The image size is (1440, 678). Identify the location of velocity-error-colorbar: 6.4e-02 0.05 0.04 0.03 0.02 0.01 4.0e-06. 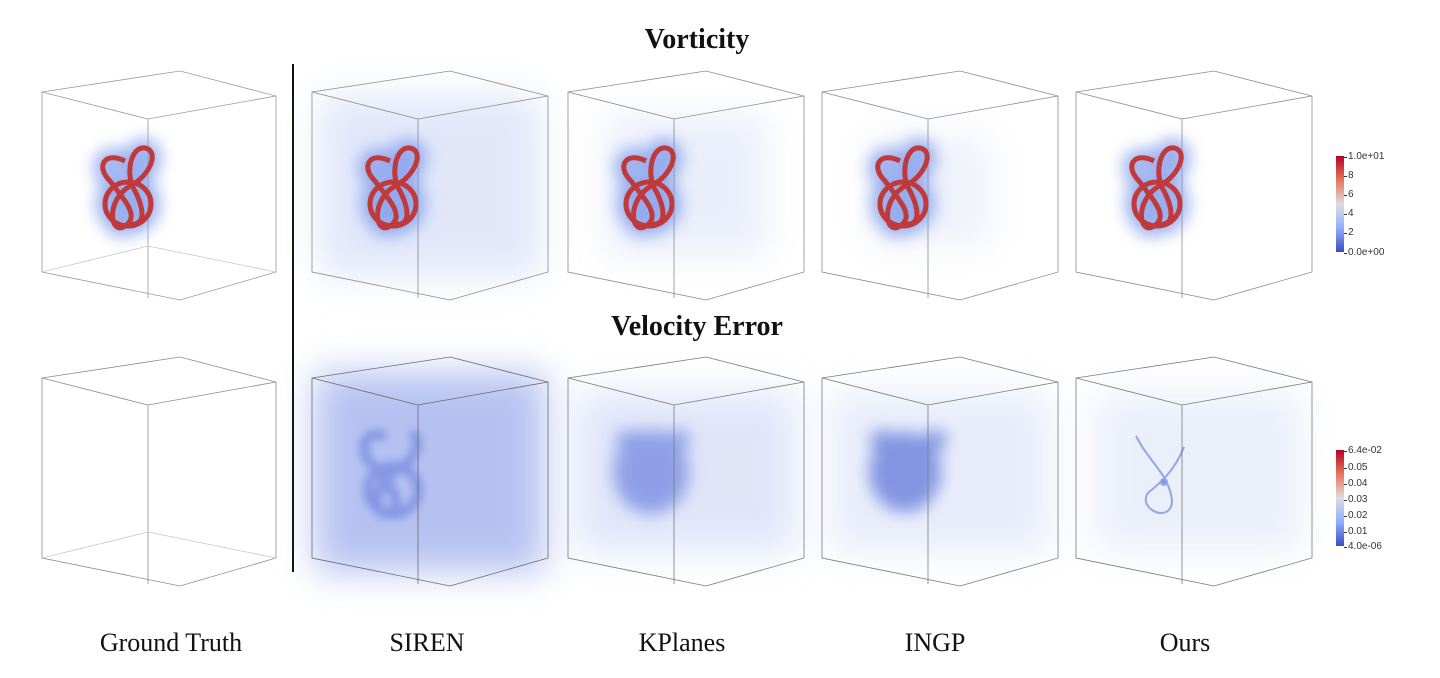
(1366, 501).